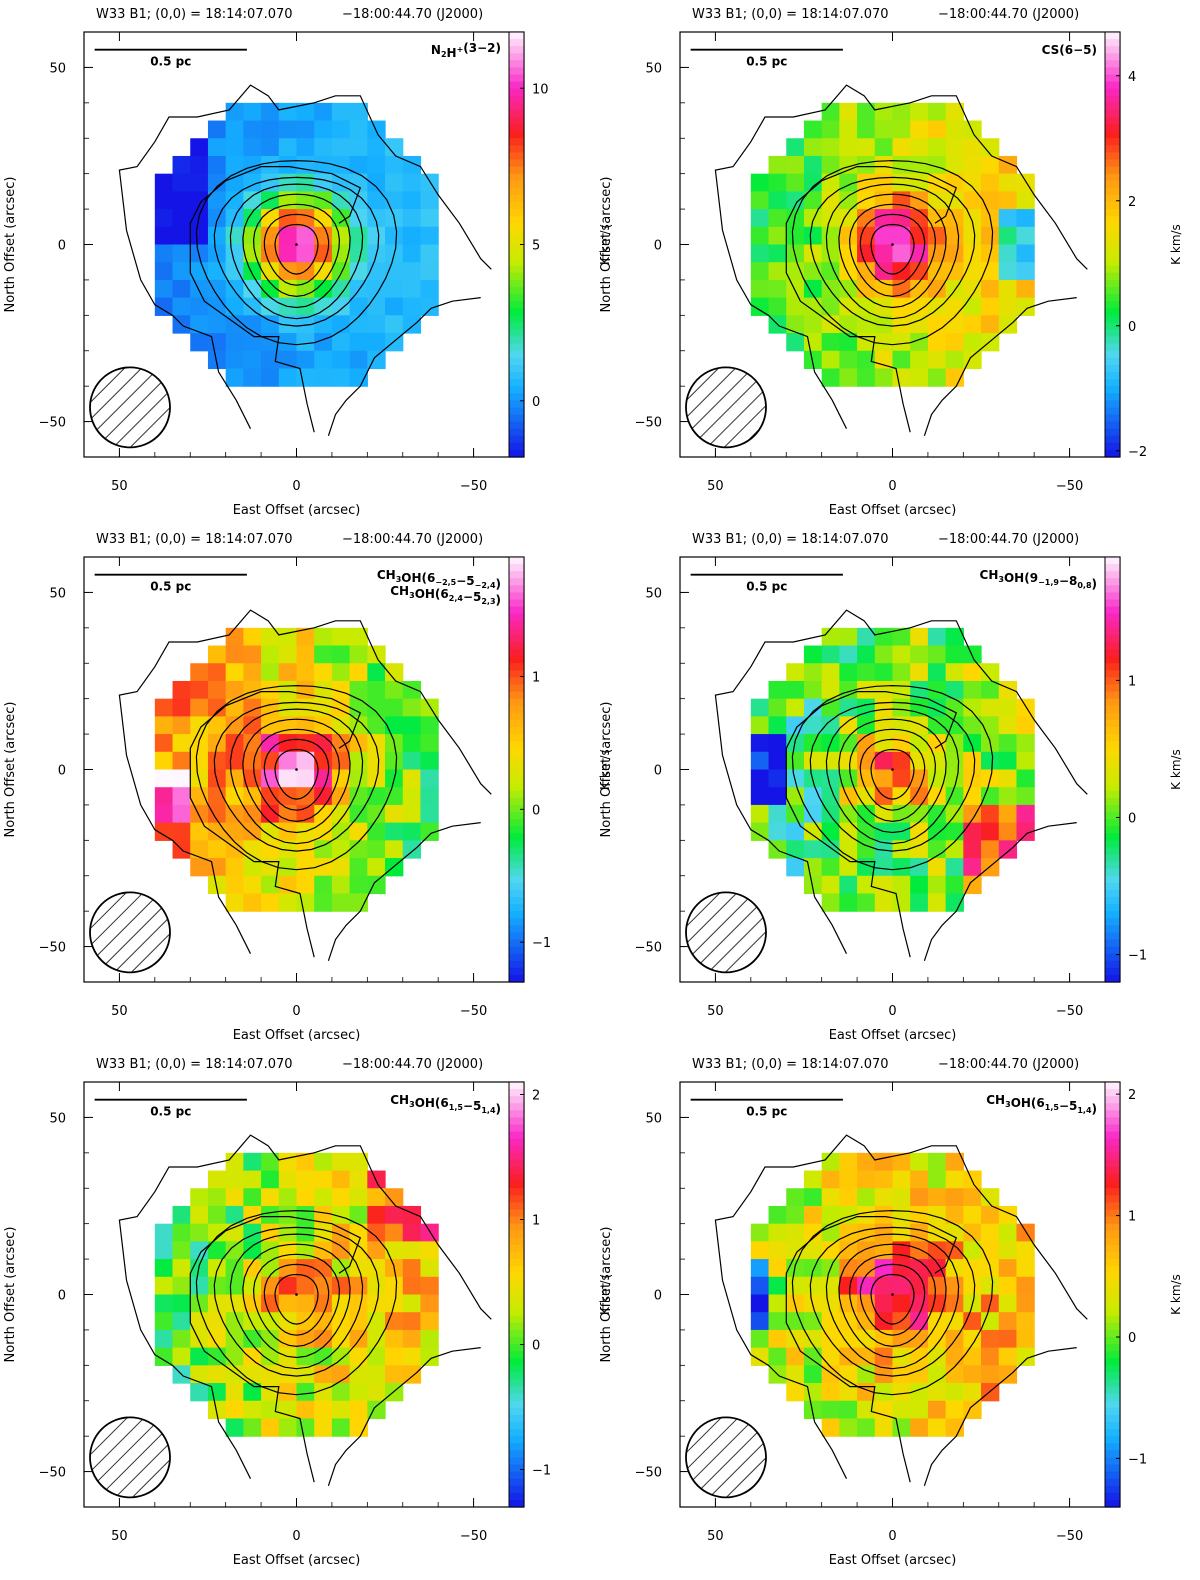  Describe the element at coordinates (52, 948) in the screenshot. I see `y-tick-label: −50` at that location.